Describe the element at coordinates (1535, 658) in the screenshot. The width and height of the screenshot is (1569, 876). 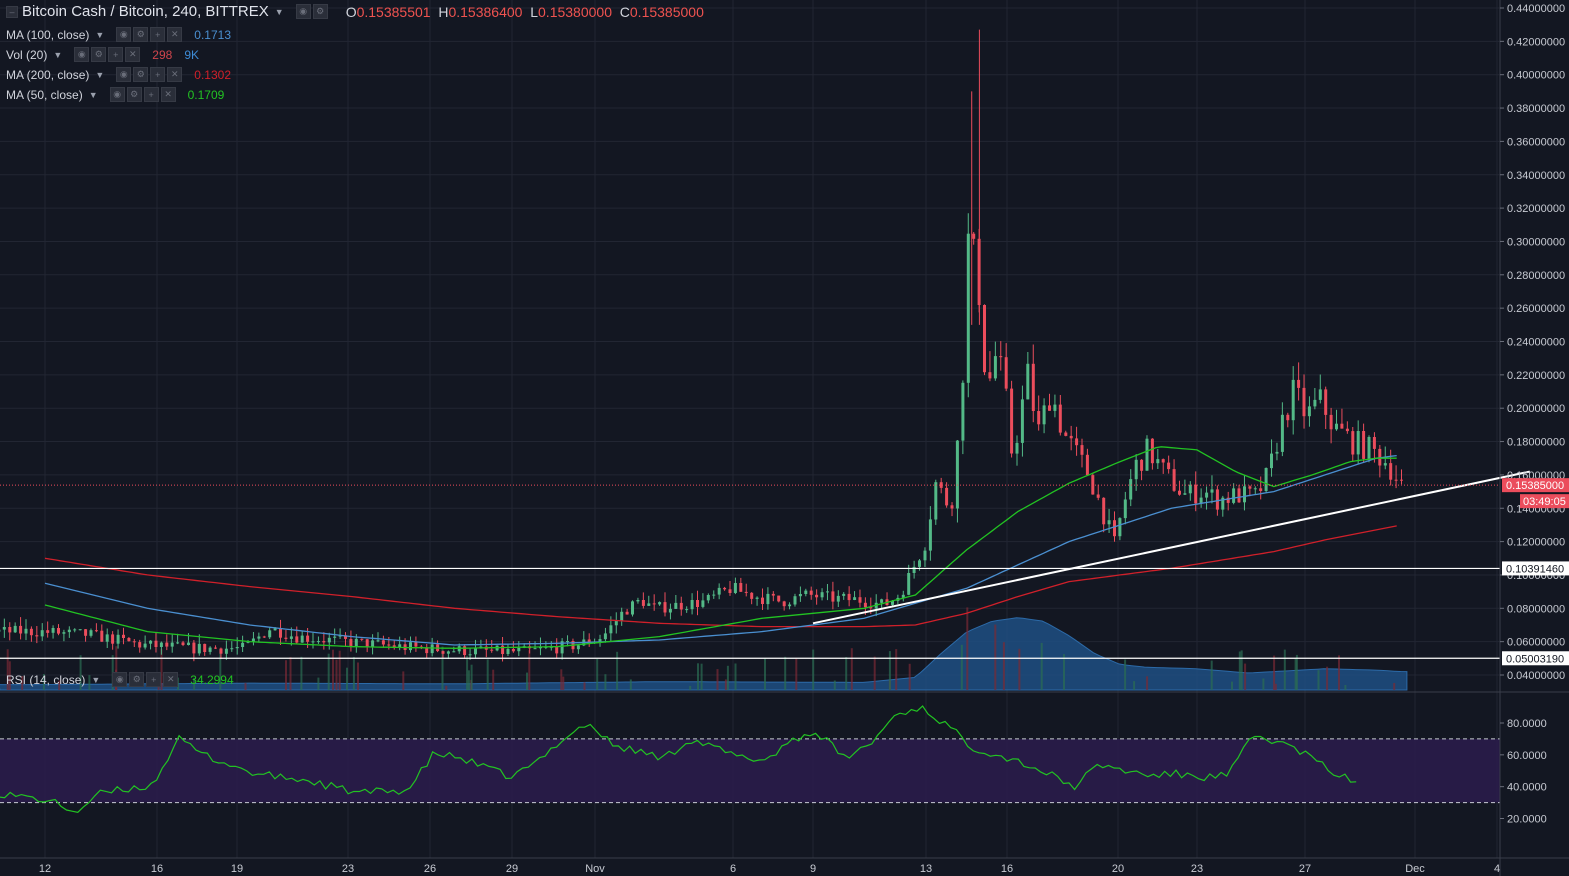
I see `level-low-label-bg` at that location.